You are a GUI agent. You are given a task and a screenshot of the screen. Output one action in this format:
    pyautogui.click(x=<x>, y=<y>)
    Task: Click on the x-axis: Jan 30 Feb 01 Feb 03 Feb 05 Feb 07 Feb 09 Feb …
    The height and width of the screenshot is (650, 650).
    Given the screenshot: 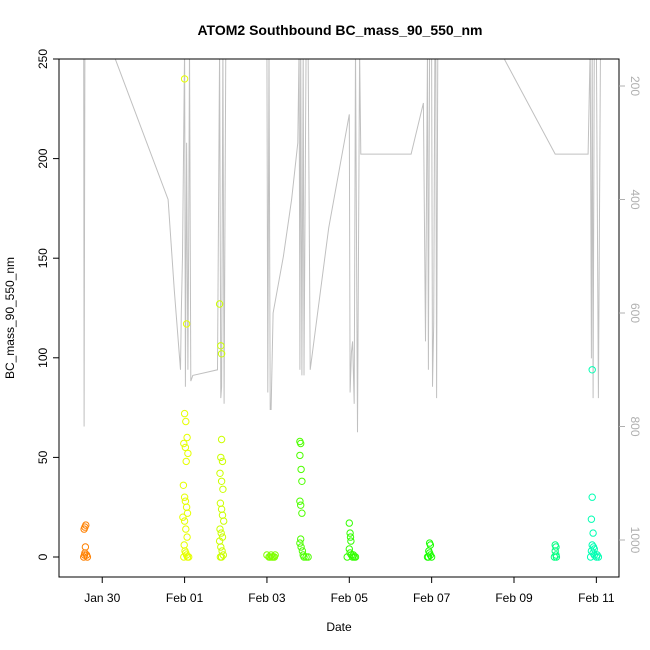 What is the action you would take?
    pyautogui.click(x=349, y=591)
    